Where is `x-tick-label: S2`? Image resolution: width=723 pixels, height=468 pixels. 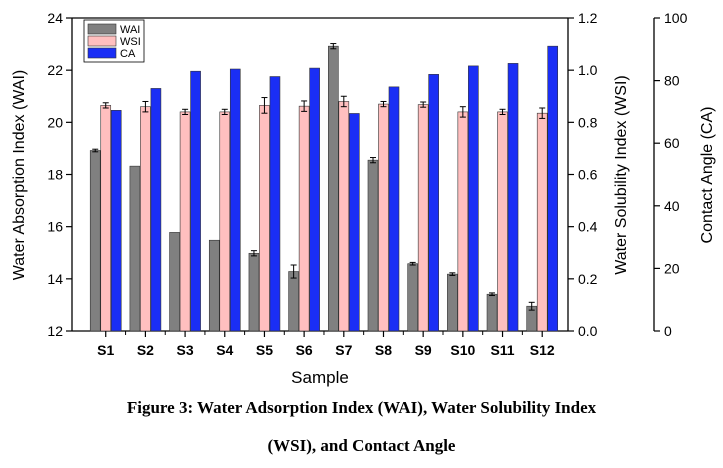 x-tick-label: S2 is located at coordinates (145, 350).